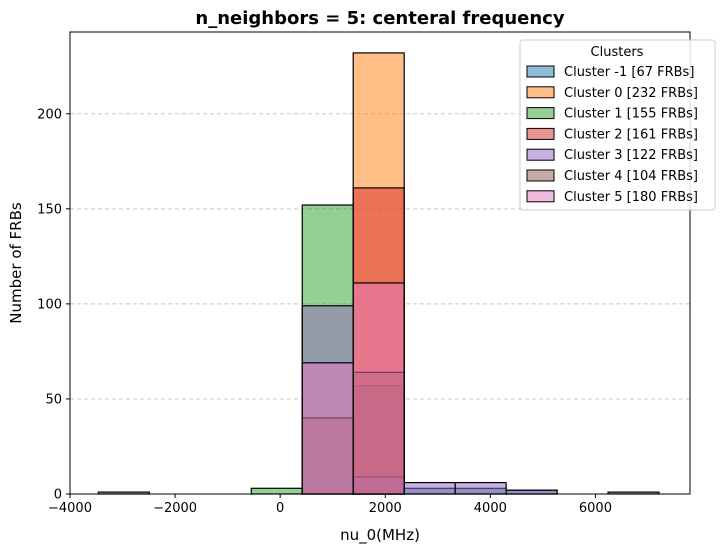  I want to click on x-ticks: −4000 −2000 0 2000 4000 6000, so click(330, 505).